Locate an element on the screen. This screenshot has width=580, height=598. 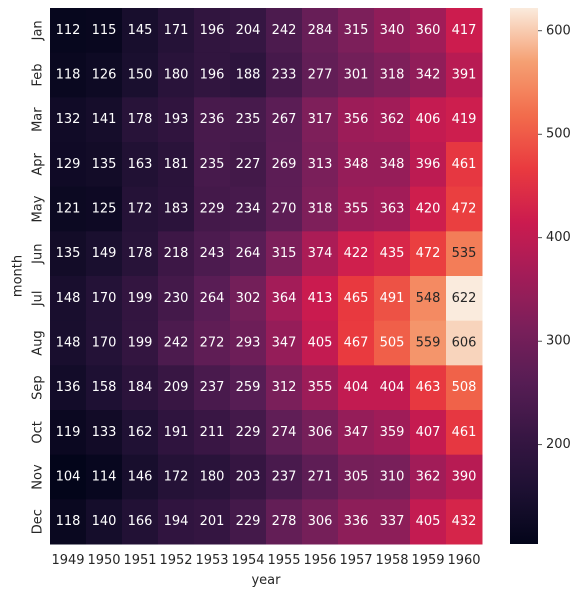
cell-value-label: 211 is located at coordinates (212, 432).